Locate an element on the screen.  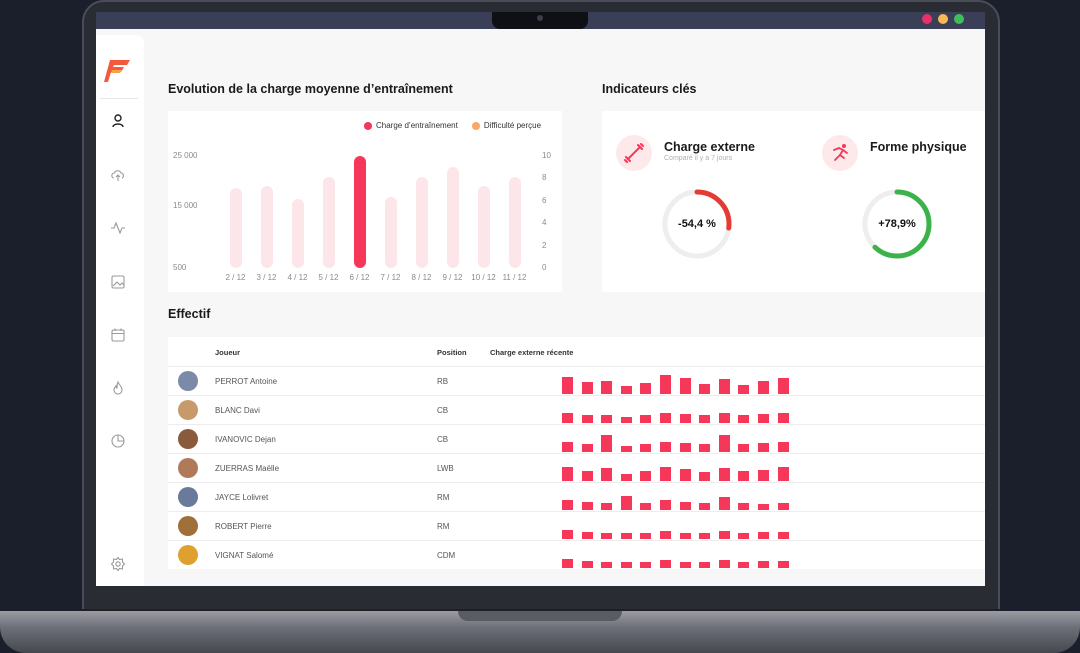
window-close-dot is located at coordinates (927, 19).